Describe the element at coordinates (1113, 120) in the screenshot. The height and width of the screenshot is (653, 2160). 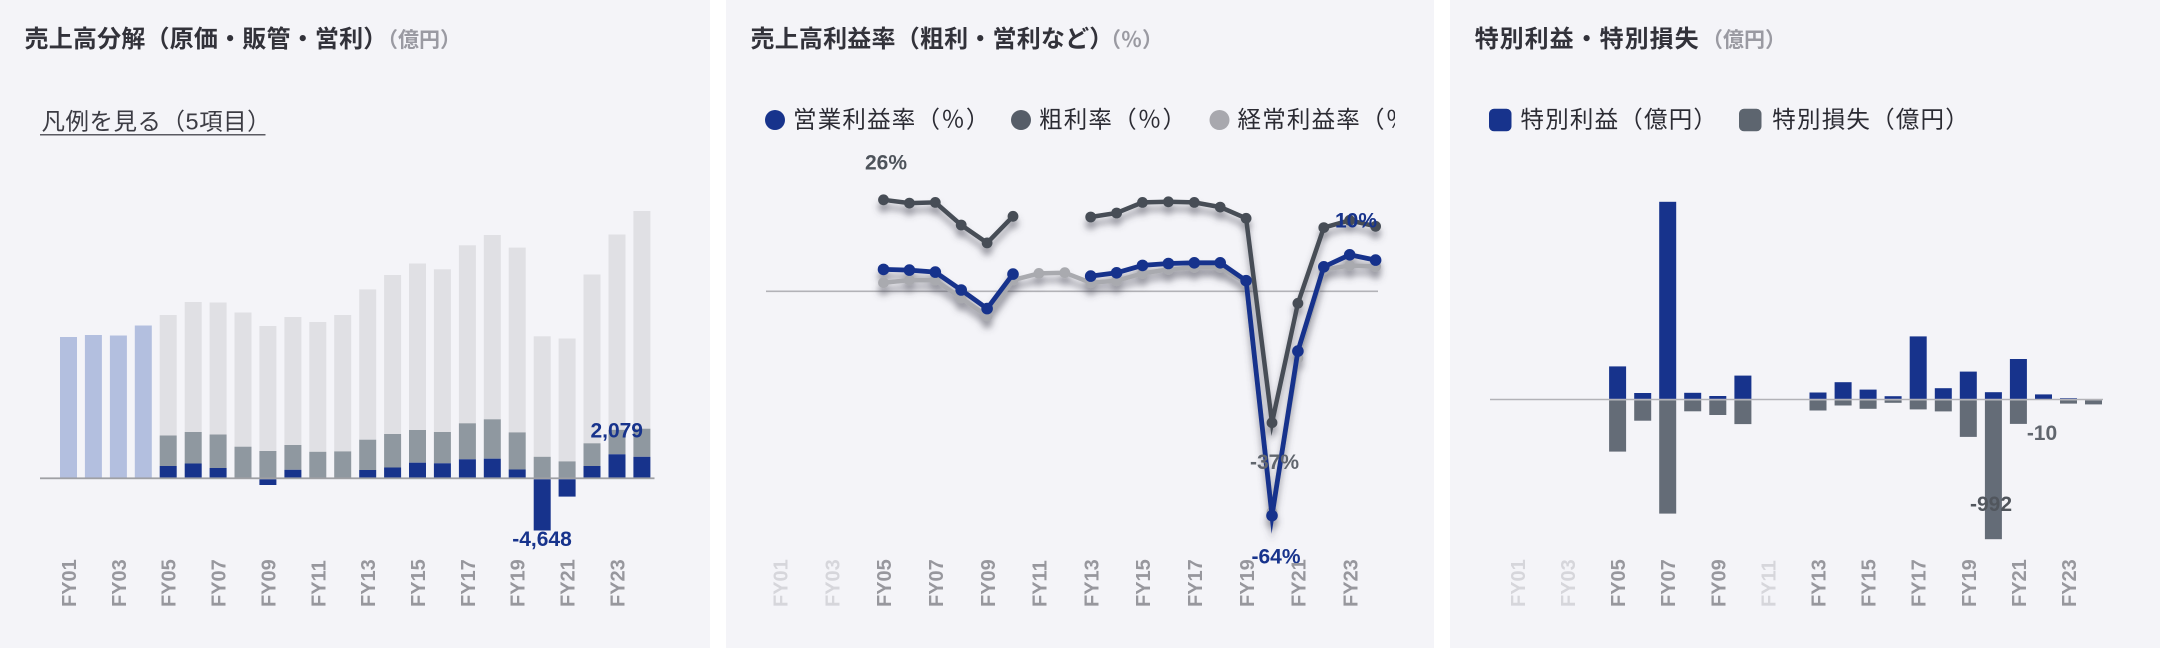
I see `svg-text: 粗利率（％）` at that location.